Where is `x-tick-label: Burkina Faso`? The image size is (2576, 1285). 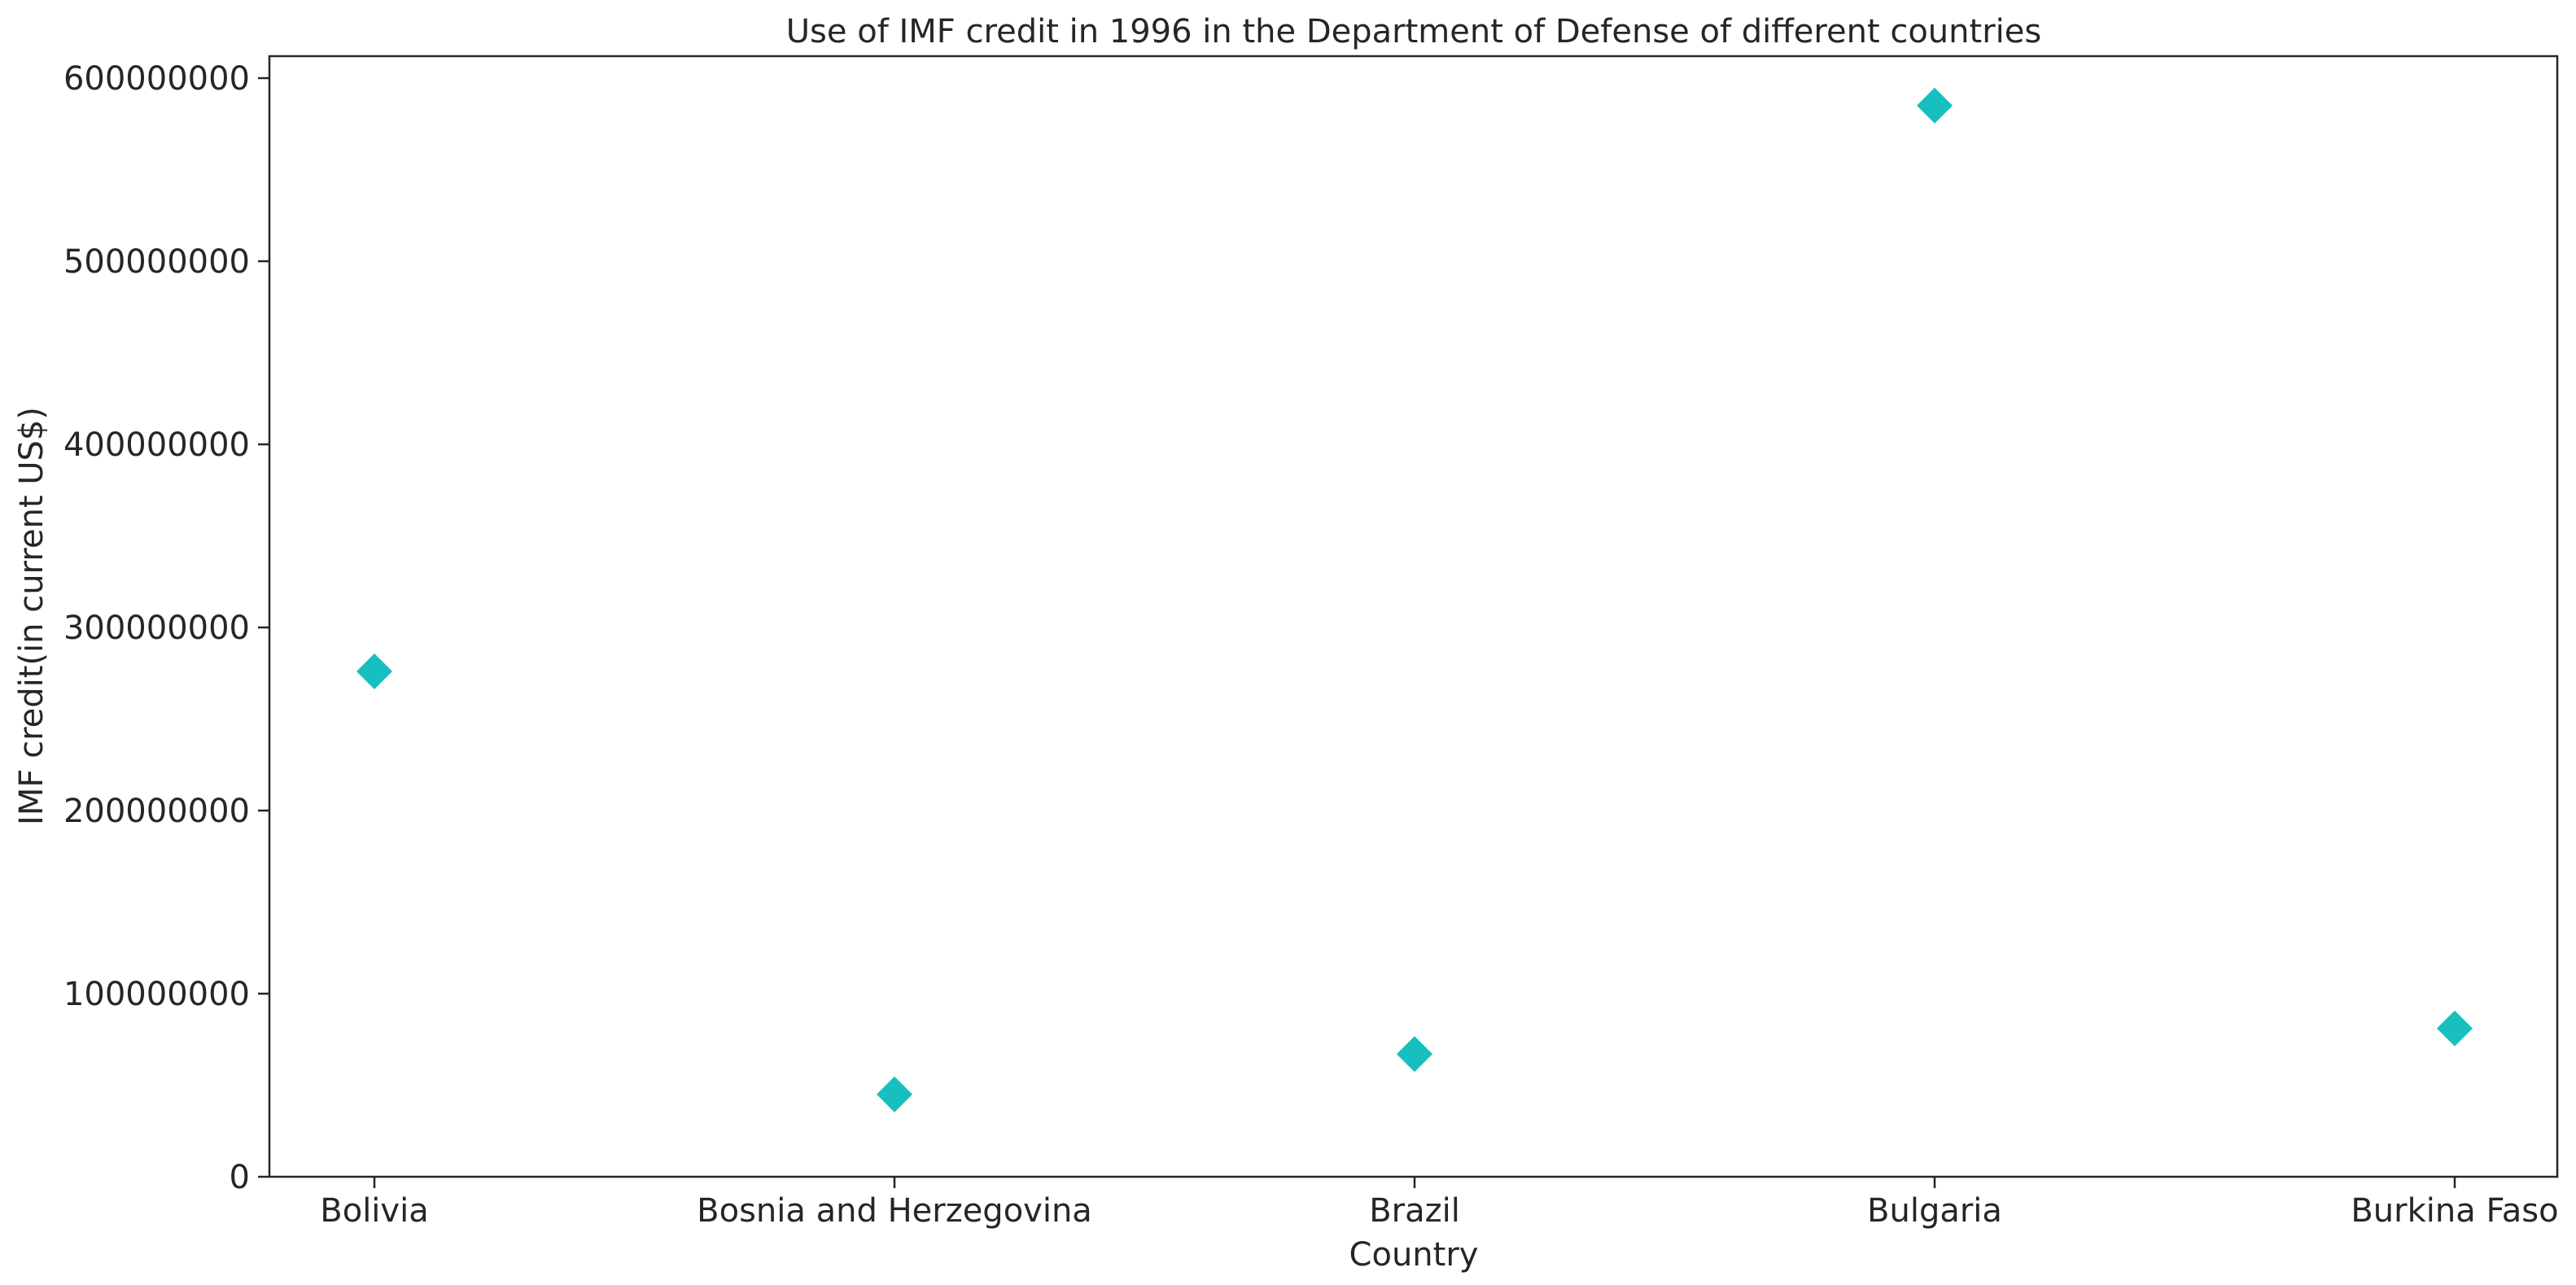 x-tick-label: Burkina Faso is located at coordinates (2454, 1211).